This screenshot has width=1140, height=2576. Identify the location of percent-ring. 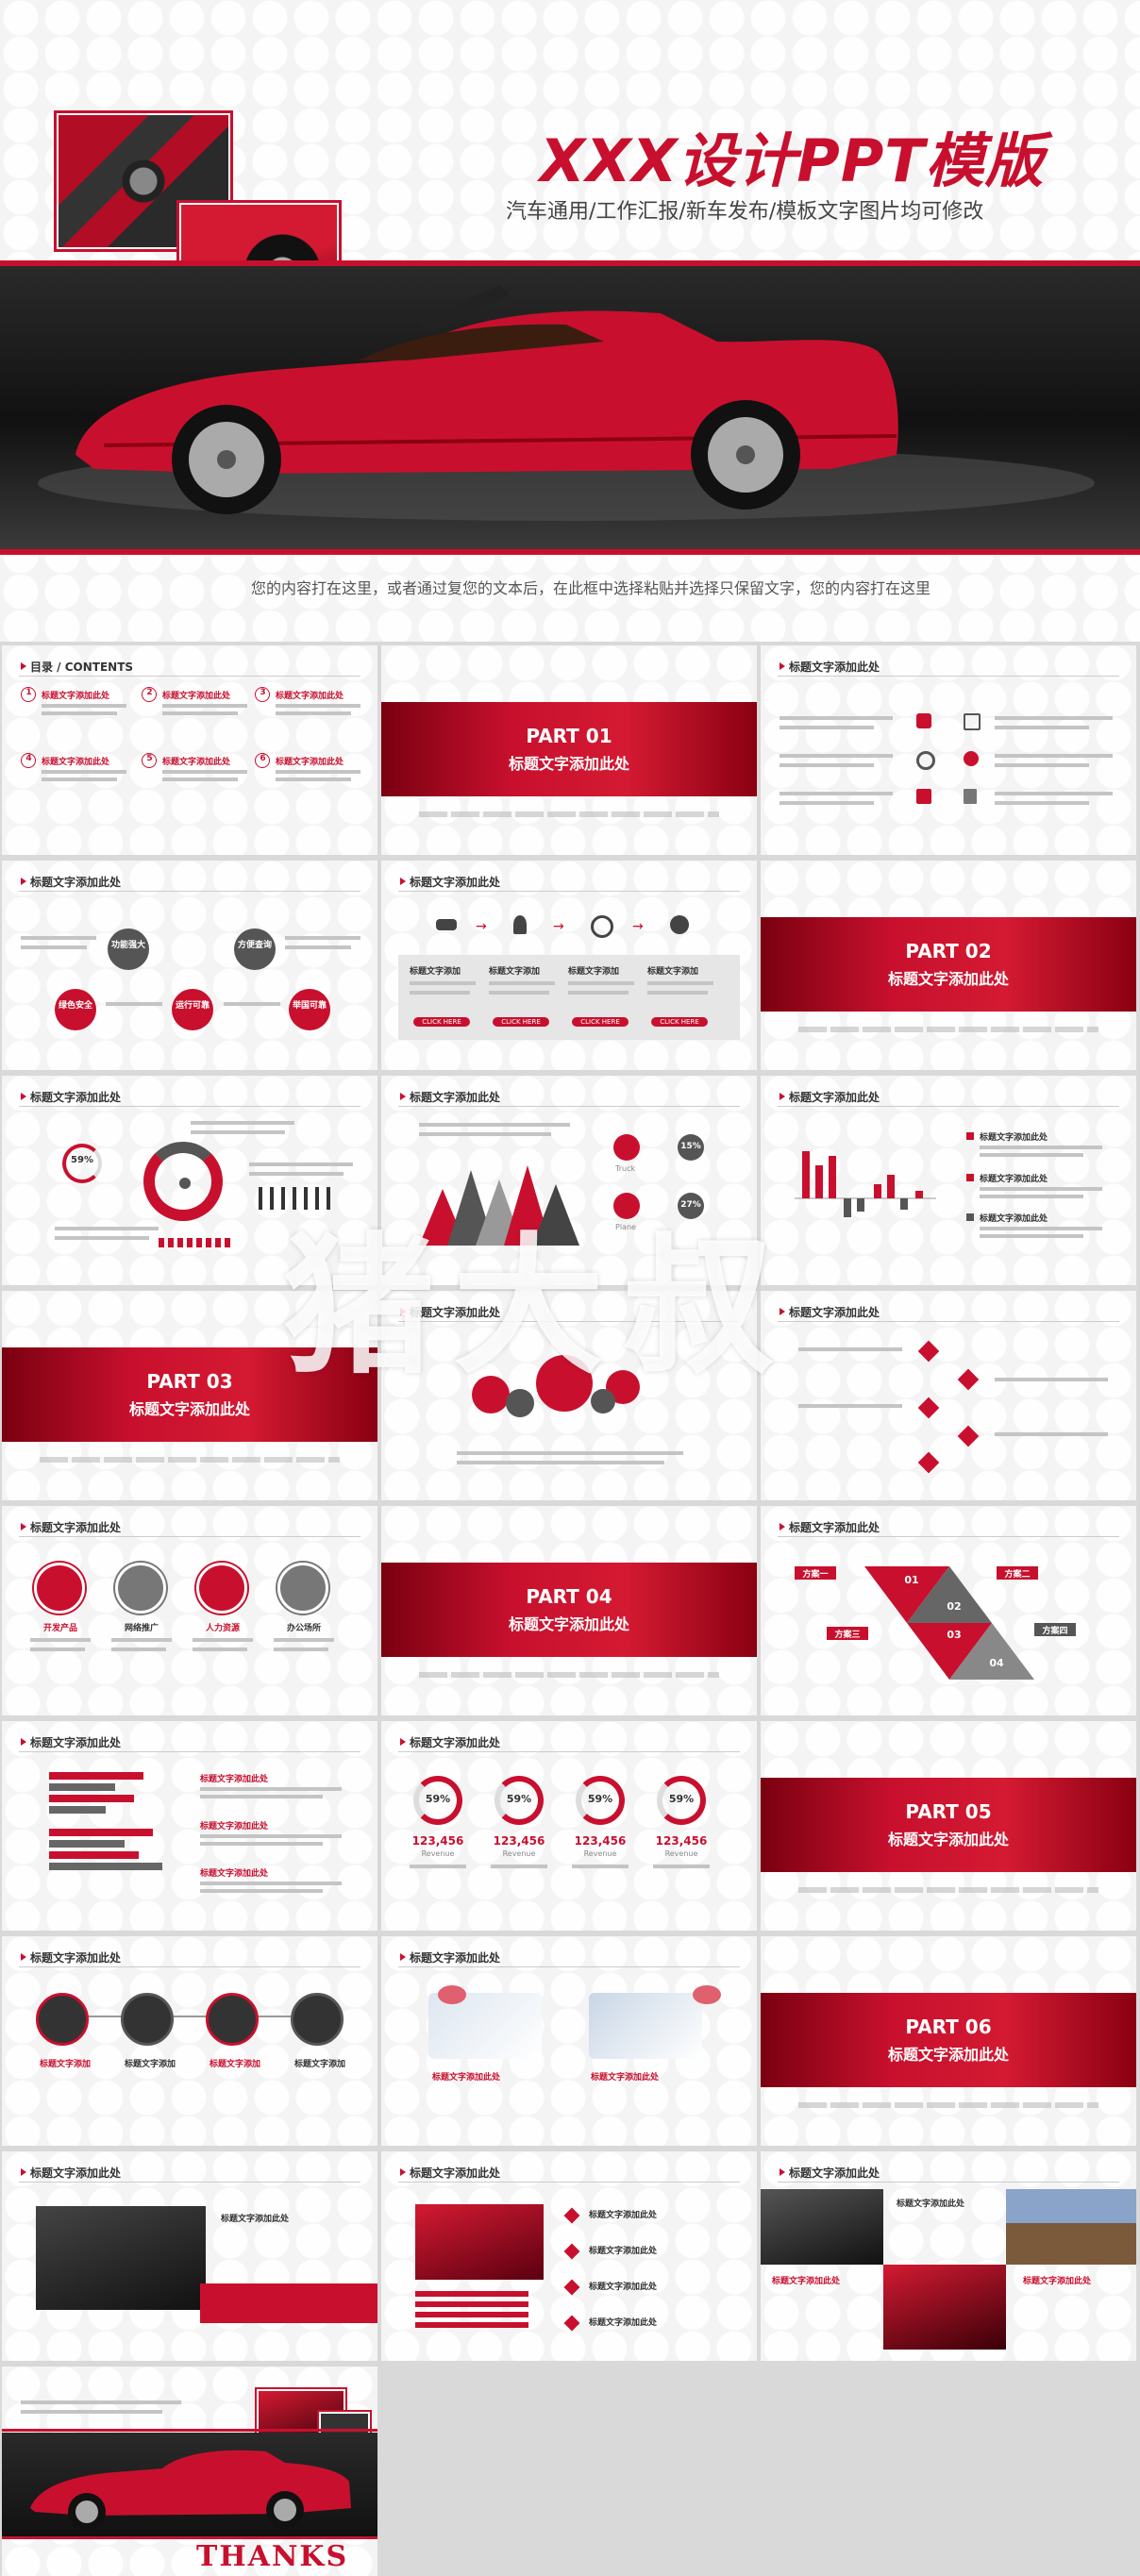
(681, 1800).